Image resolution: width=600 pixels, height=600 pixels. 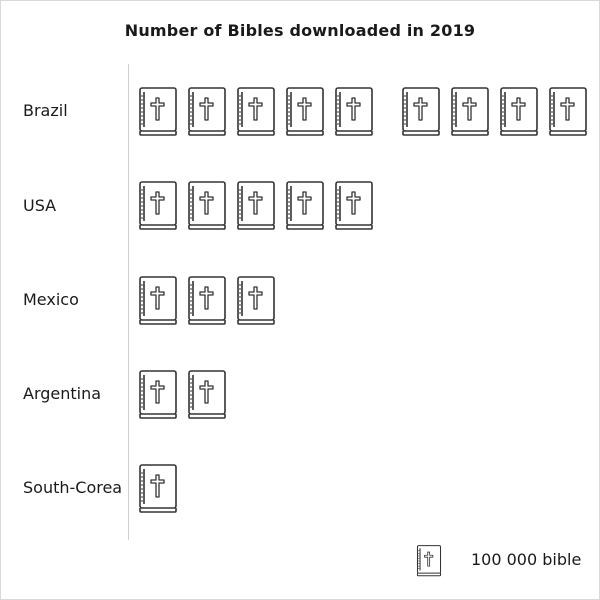 What do you see at coordinates (300, 30) in the screenshot?
I see `chart-title: Number of Bibles downloaded in 2019` at bounding box center [300, 30].